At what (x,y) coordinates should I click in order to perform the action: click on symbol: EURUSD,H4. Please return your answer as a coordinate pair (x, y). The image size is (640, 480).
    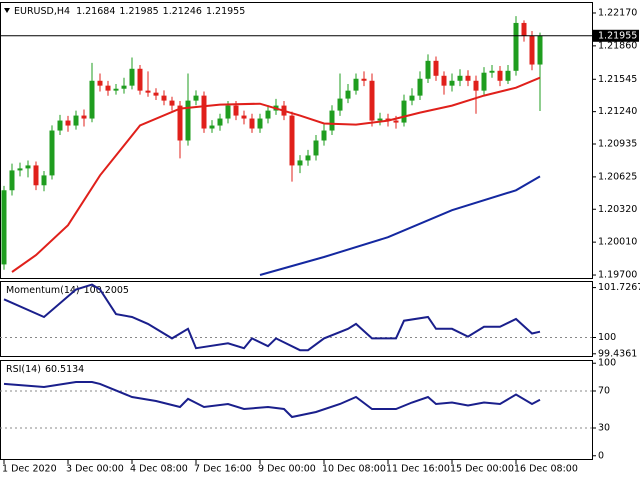
    Looking at the image, I should click on (42, 11).